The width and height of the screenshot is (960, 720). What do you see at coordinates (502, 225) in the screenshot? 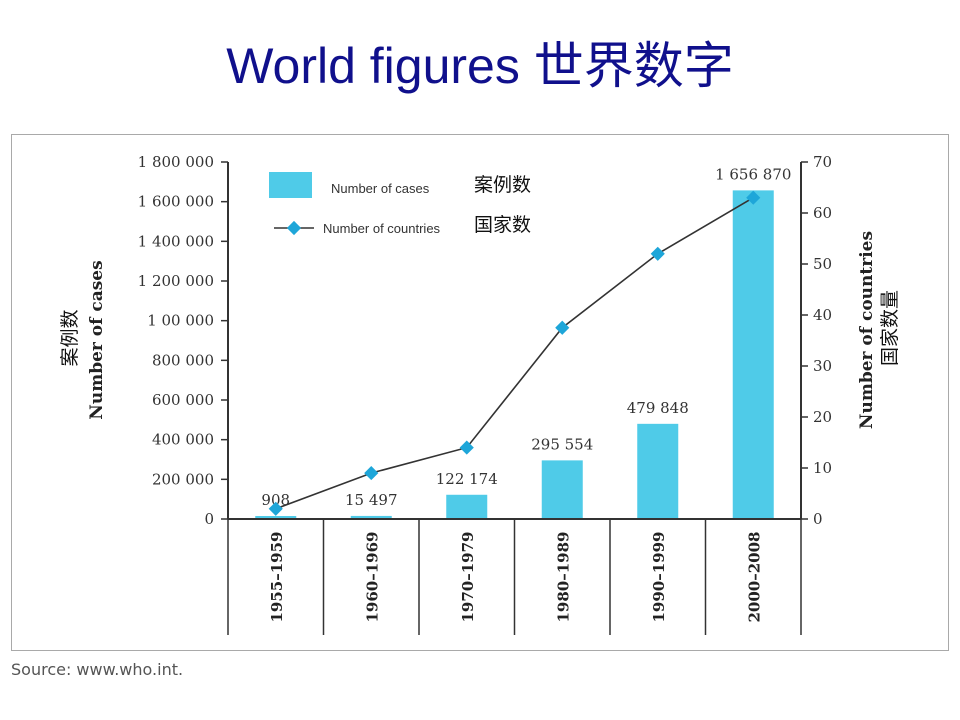
I see `legend-cjk-countries: 国家数` at bounding box center [502, 225].